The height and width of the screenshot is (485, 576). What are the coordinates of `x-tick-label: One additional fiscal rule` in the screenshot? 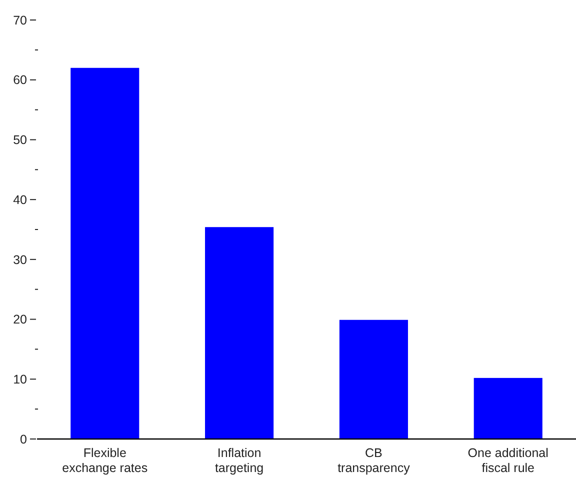 It's located at (508, 460).